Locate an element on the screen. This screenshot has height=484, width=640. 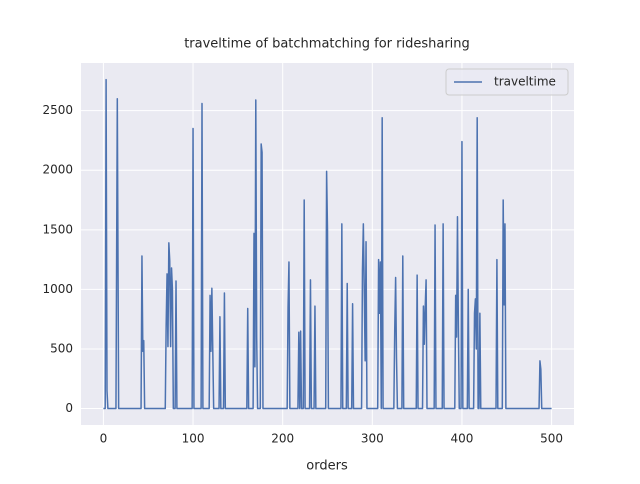
legend-box is located at coordinates (507, 82).